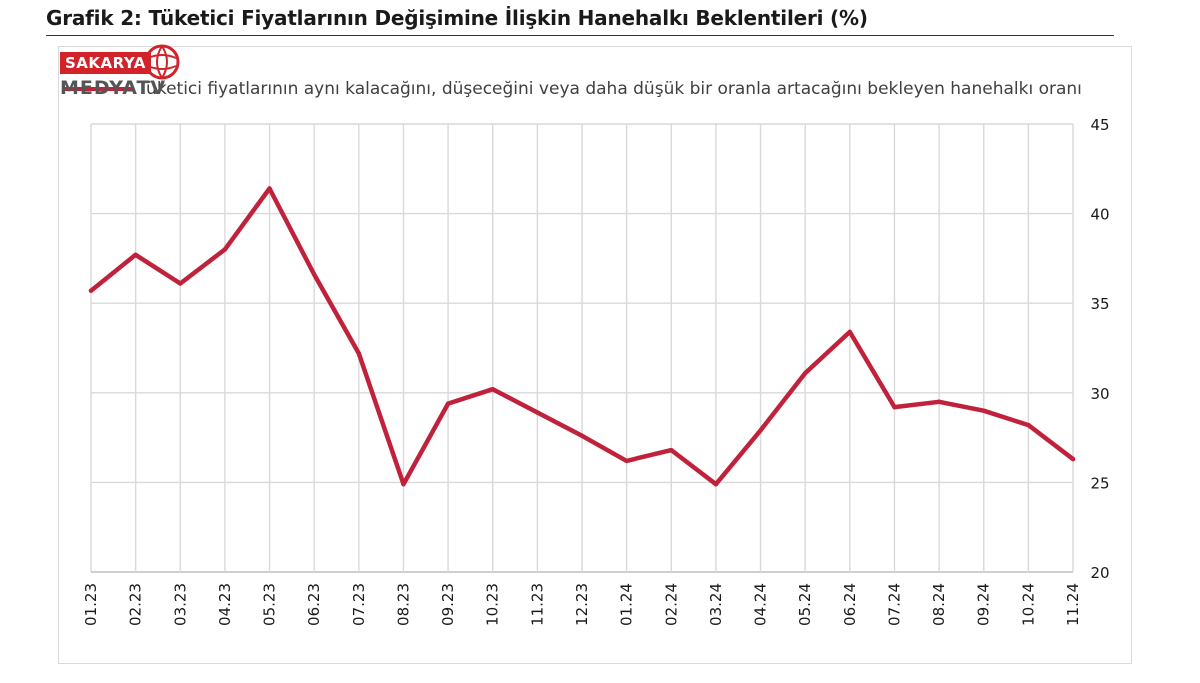 The height and width of the screenshot is (683, 1200). Describe the element at coordinates (984, 604) in the screenshot. I see `x-tick-label: 09.24` at that location.